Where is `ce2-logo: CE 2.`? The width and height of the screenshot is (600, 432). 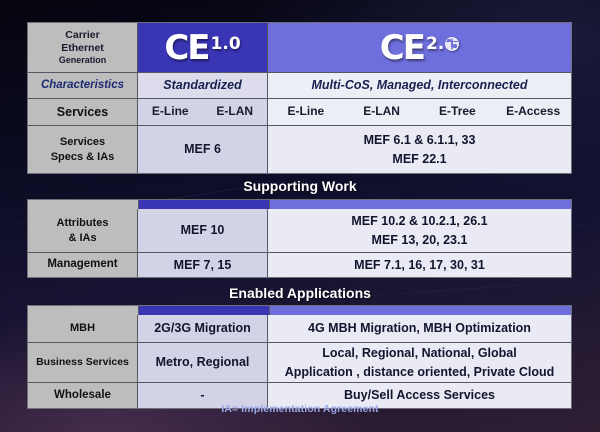 ce2-logo: CE 2. is located at coordinates (419, 47).